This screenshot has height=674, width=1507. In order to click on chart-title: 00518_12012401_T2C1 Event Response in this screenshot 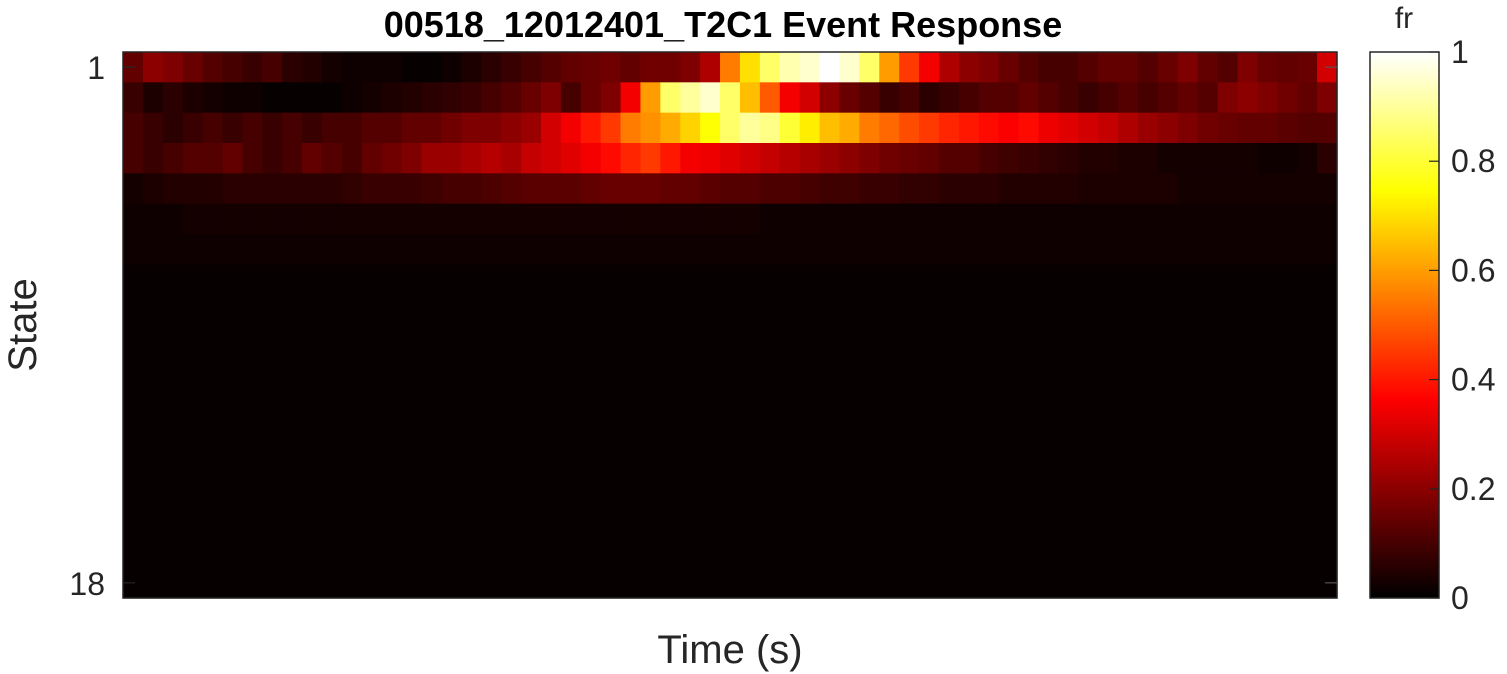, I will do `click(723, 24)`.